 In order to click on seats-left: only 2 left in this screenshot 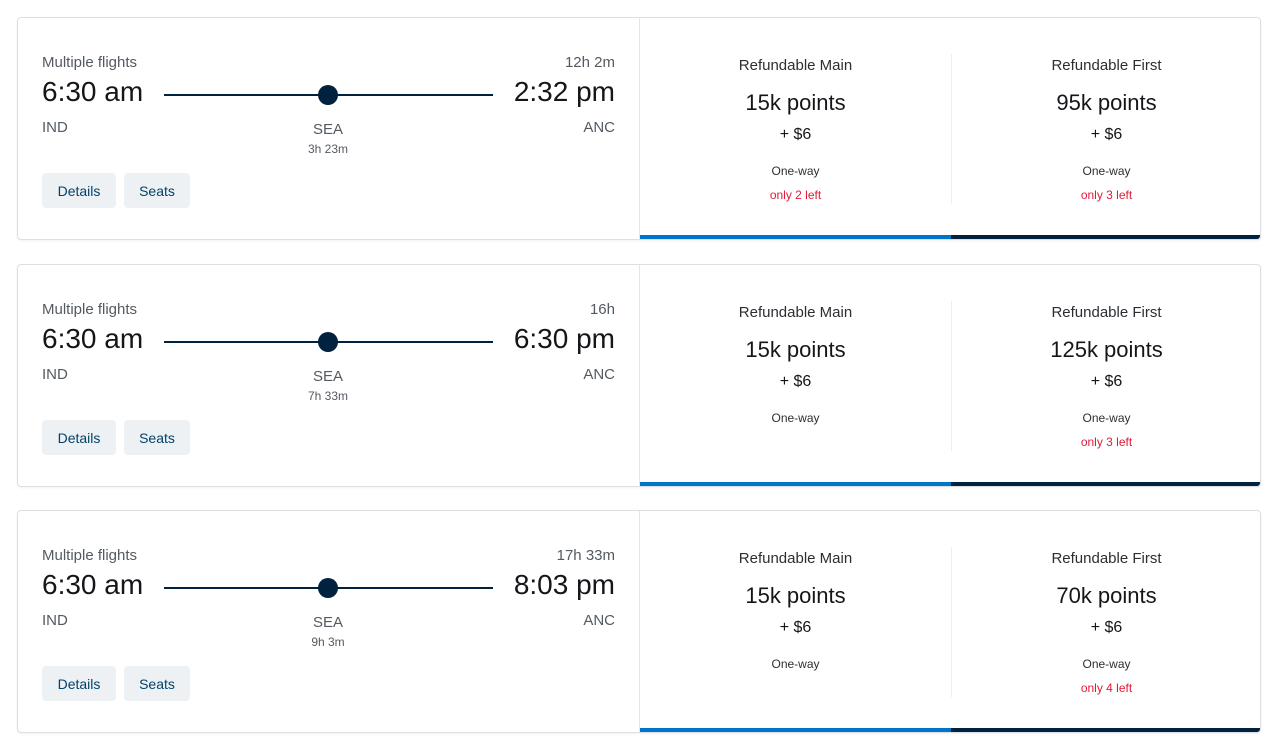, I will do `click(795, 195)`.